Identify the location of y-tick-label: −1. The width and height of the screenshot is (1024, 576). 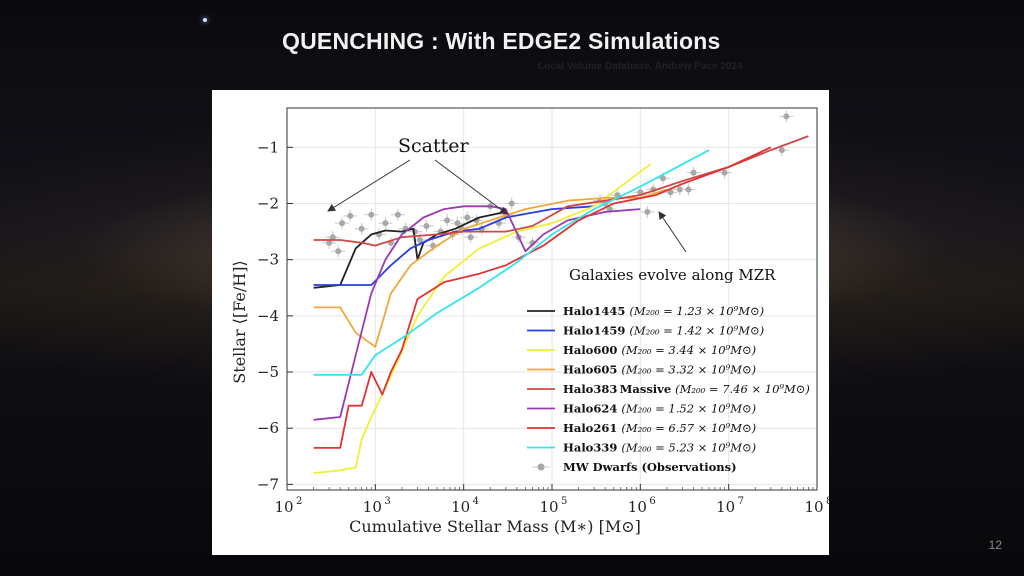
(268, 147).